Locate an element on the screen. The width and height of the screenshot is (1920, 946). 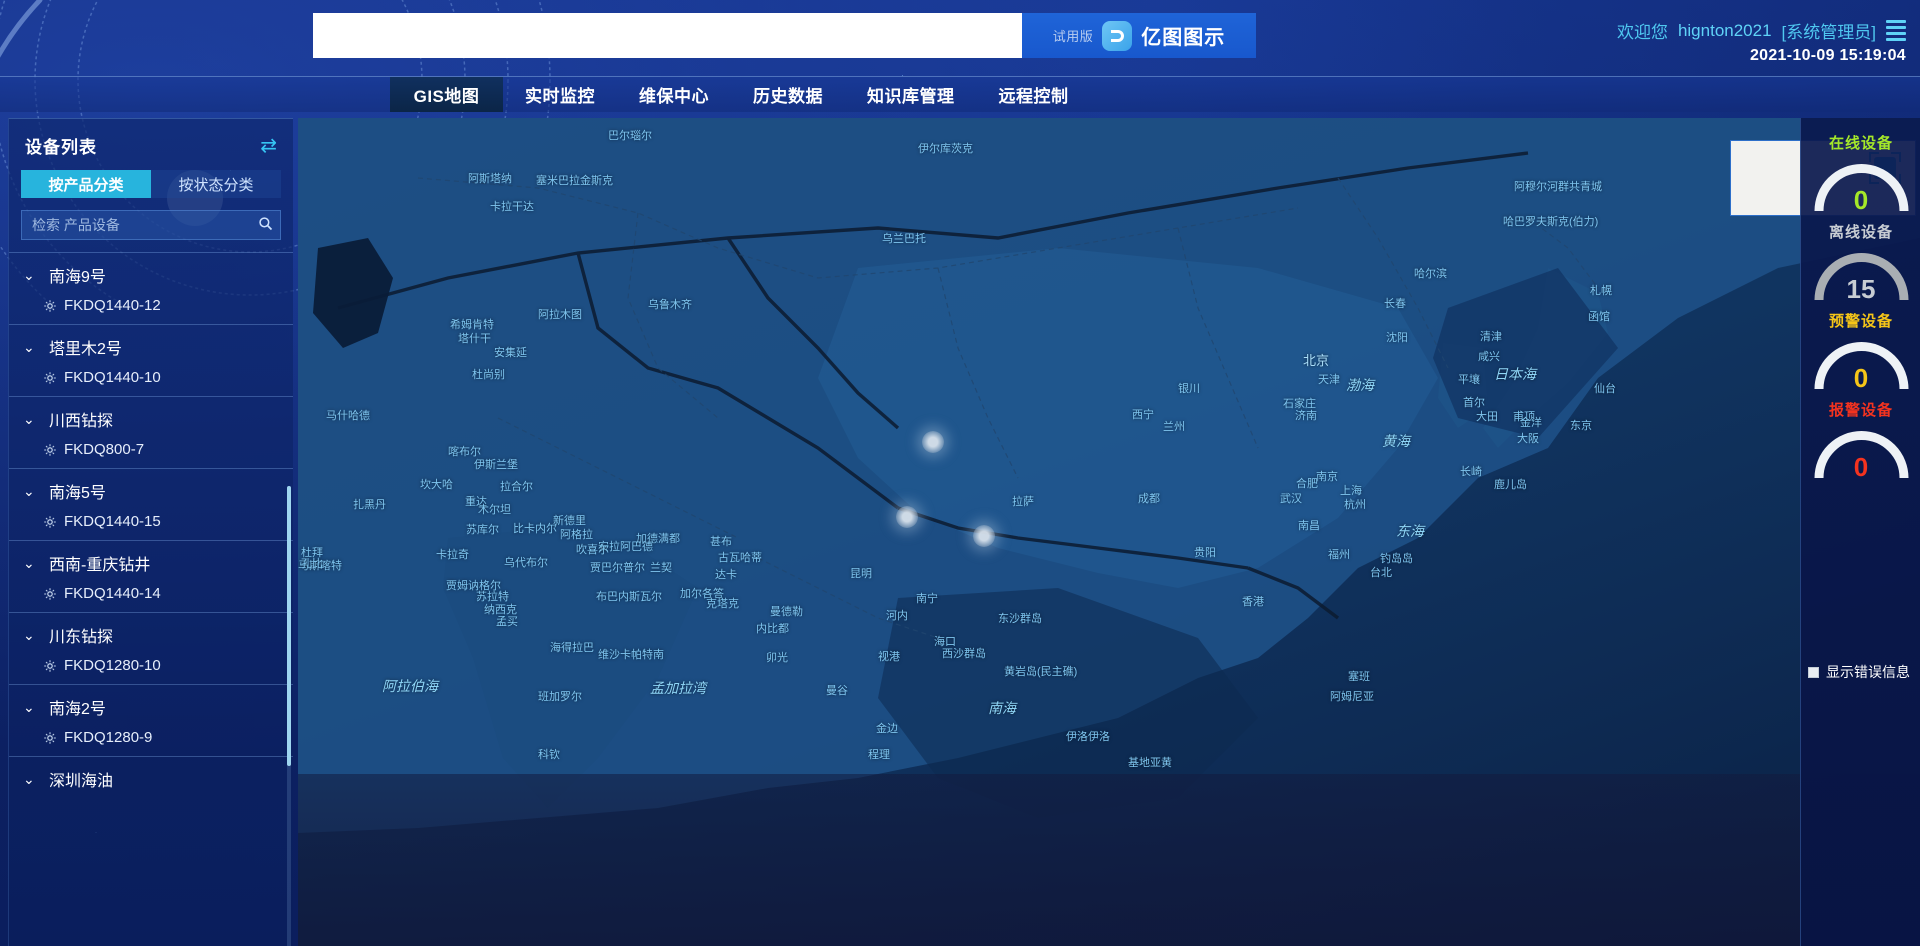
hamburger-menu-icon is located at coordinates (1896, 30).